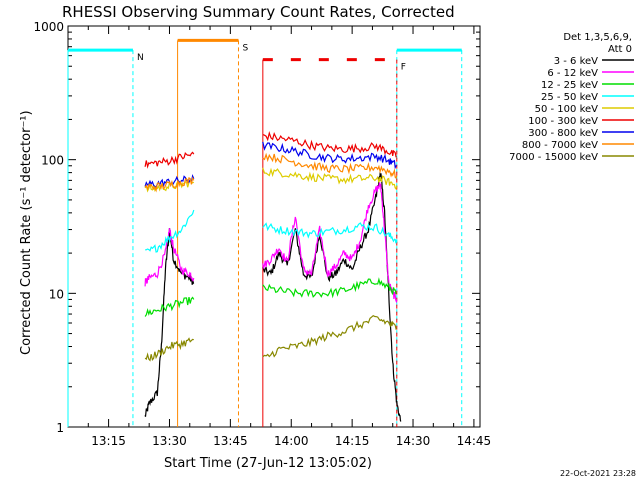 Image resolution: width=640 pixels, height=480 pixels. Describe the element at coordinates (620, 49) in the screenshot. I see `legend-header: Att 0` at that location.